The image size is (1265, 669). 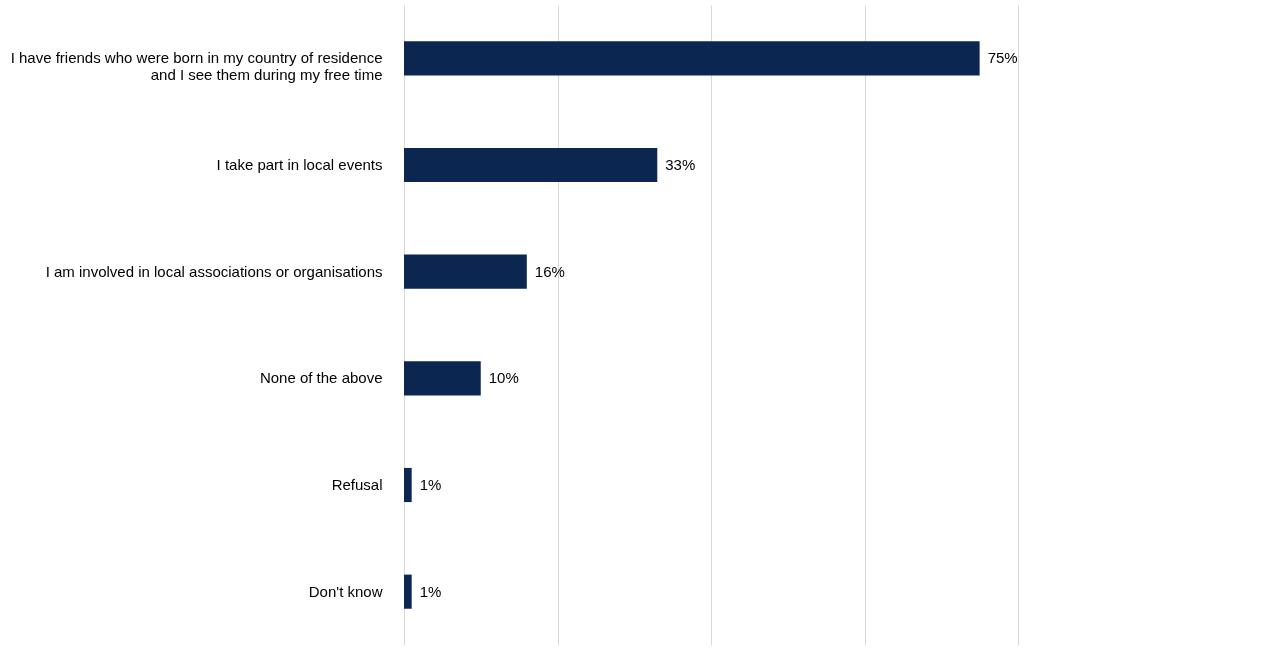 What do you see at coordinates (357, 484) in the screenshot?
I see `y-tick-label: Refusal` at bounding box center [357, 484].